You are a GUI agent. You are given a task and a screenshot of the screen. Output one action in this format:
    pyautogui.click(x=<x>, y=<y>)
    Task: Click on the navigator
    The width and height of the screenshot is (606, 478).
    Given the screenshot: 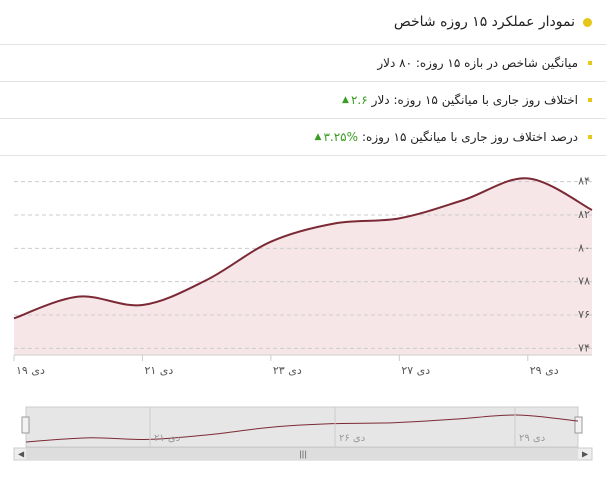 What is the action you would take?
    pyautogui.click(x=302, y=427)
    